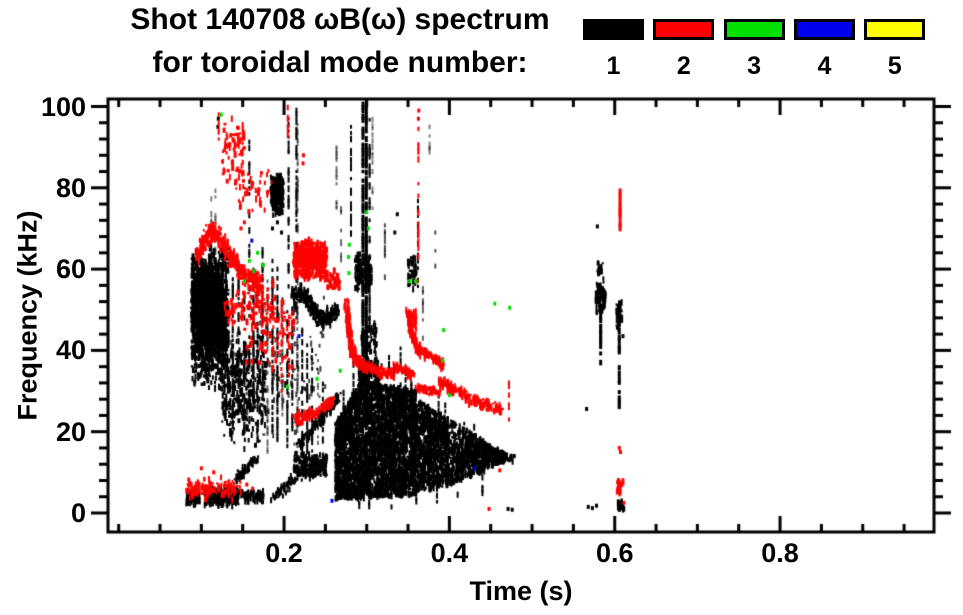 The image size is (963, 615). Describe the element at coordinates (340, 62) in the screenshot. I see `figure-title-line2: for toroidal mode number:` at that location.